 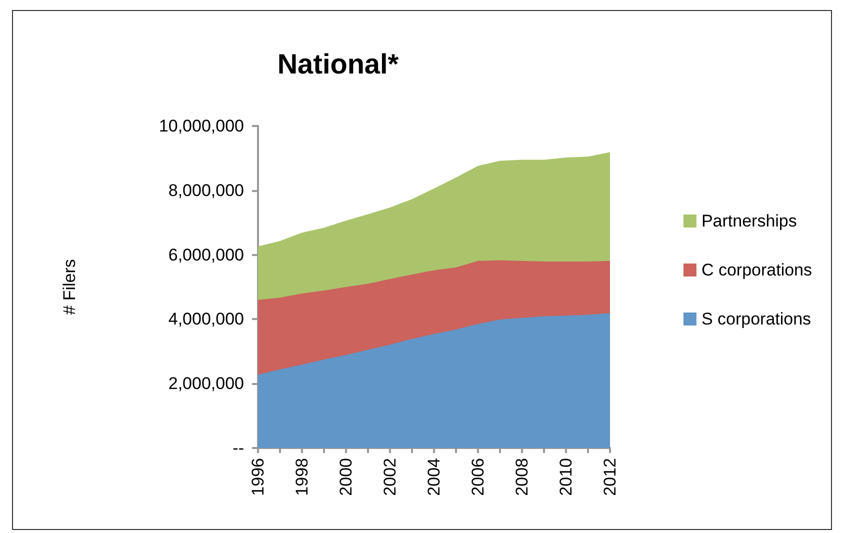 I want to click on x-tick-label: 2010, so click(x=566, y=477).